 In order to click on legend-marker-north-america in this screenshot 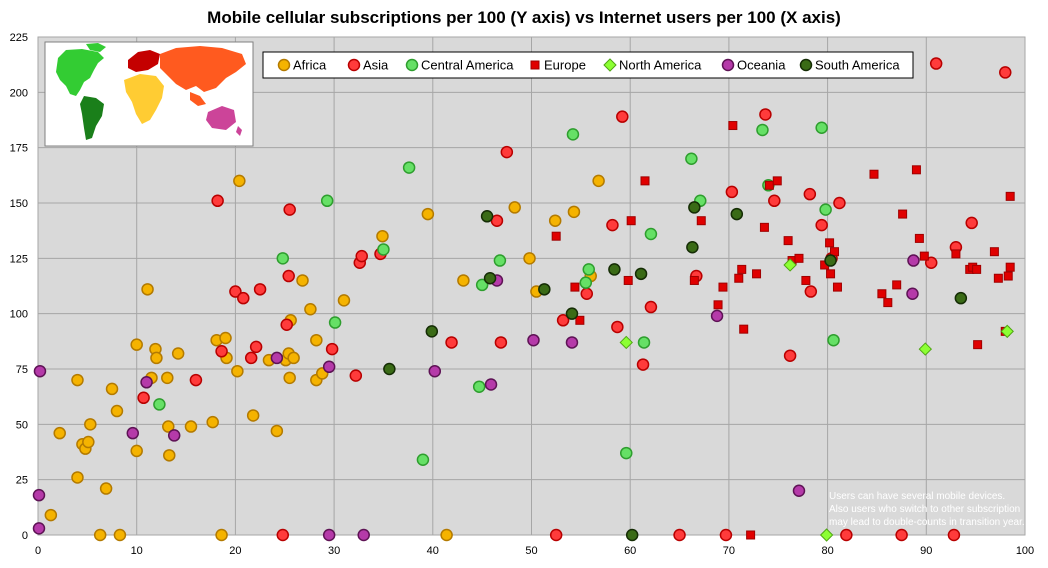, I will do `click(610, 65)`.